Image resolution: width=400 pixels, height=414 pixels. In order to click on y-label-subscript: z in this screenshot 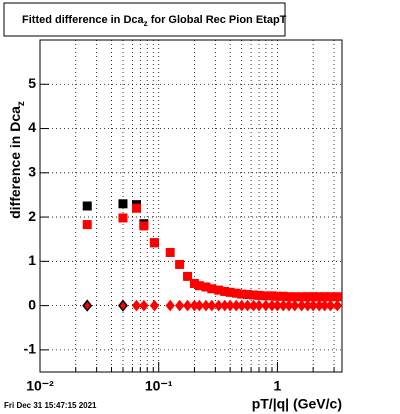, I will do `click(21, 103)`.